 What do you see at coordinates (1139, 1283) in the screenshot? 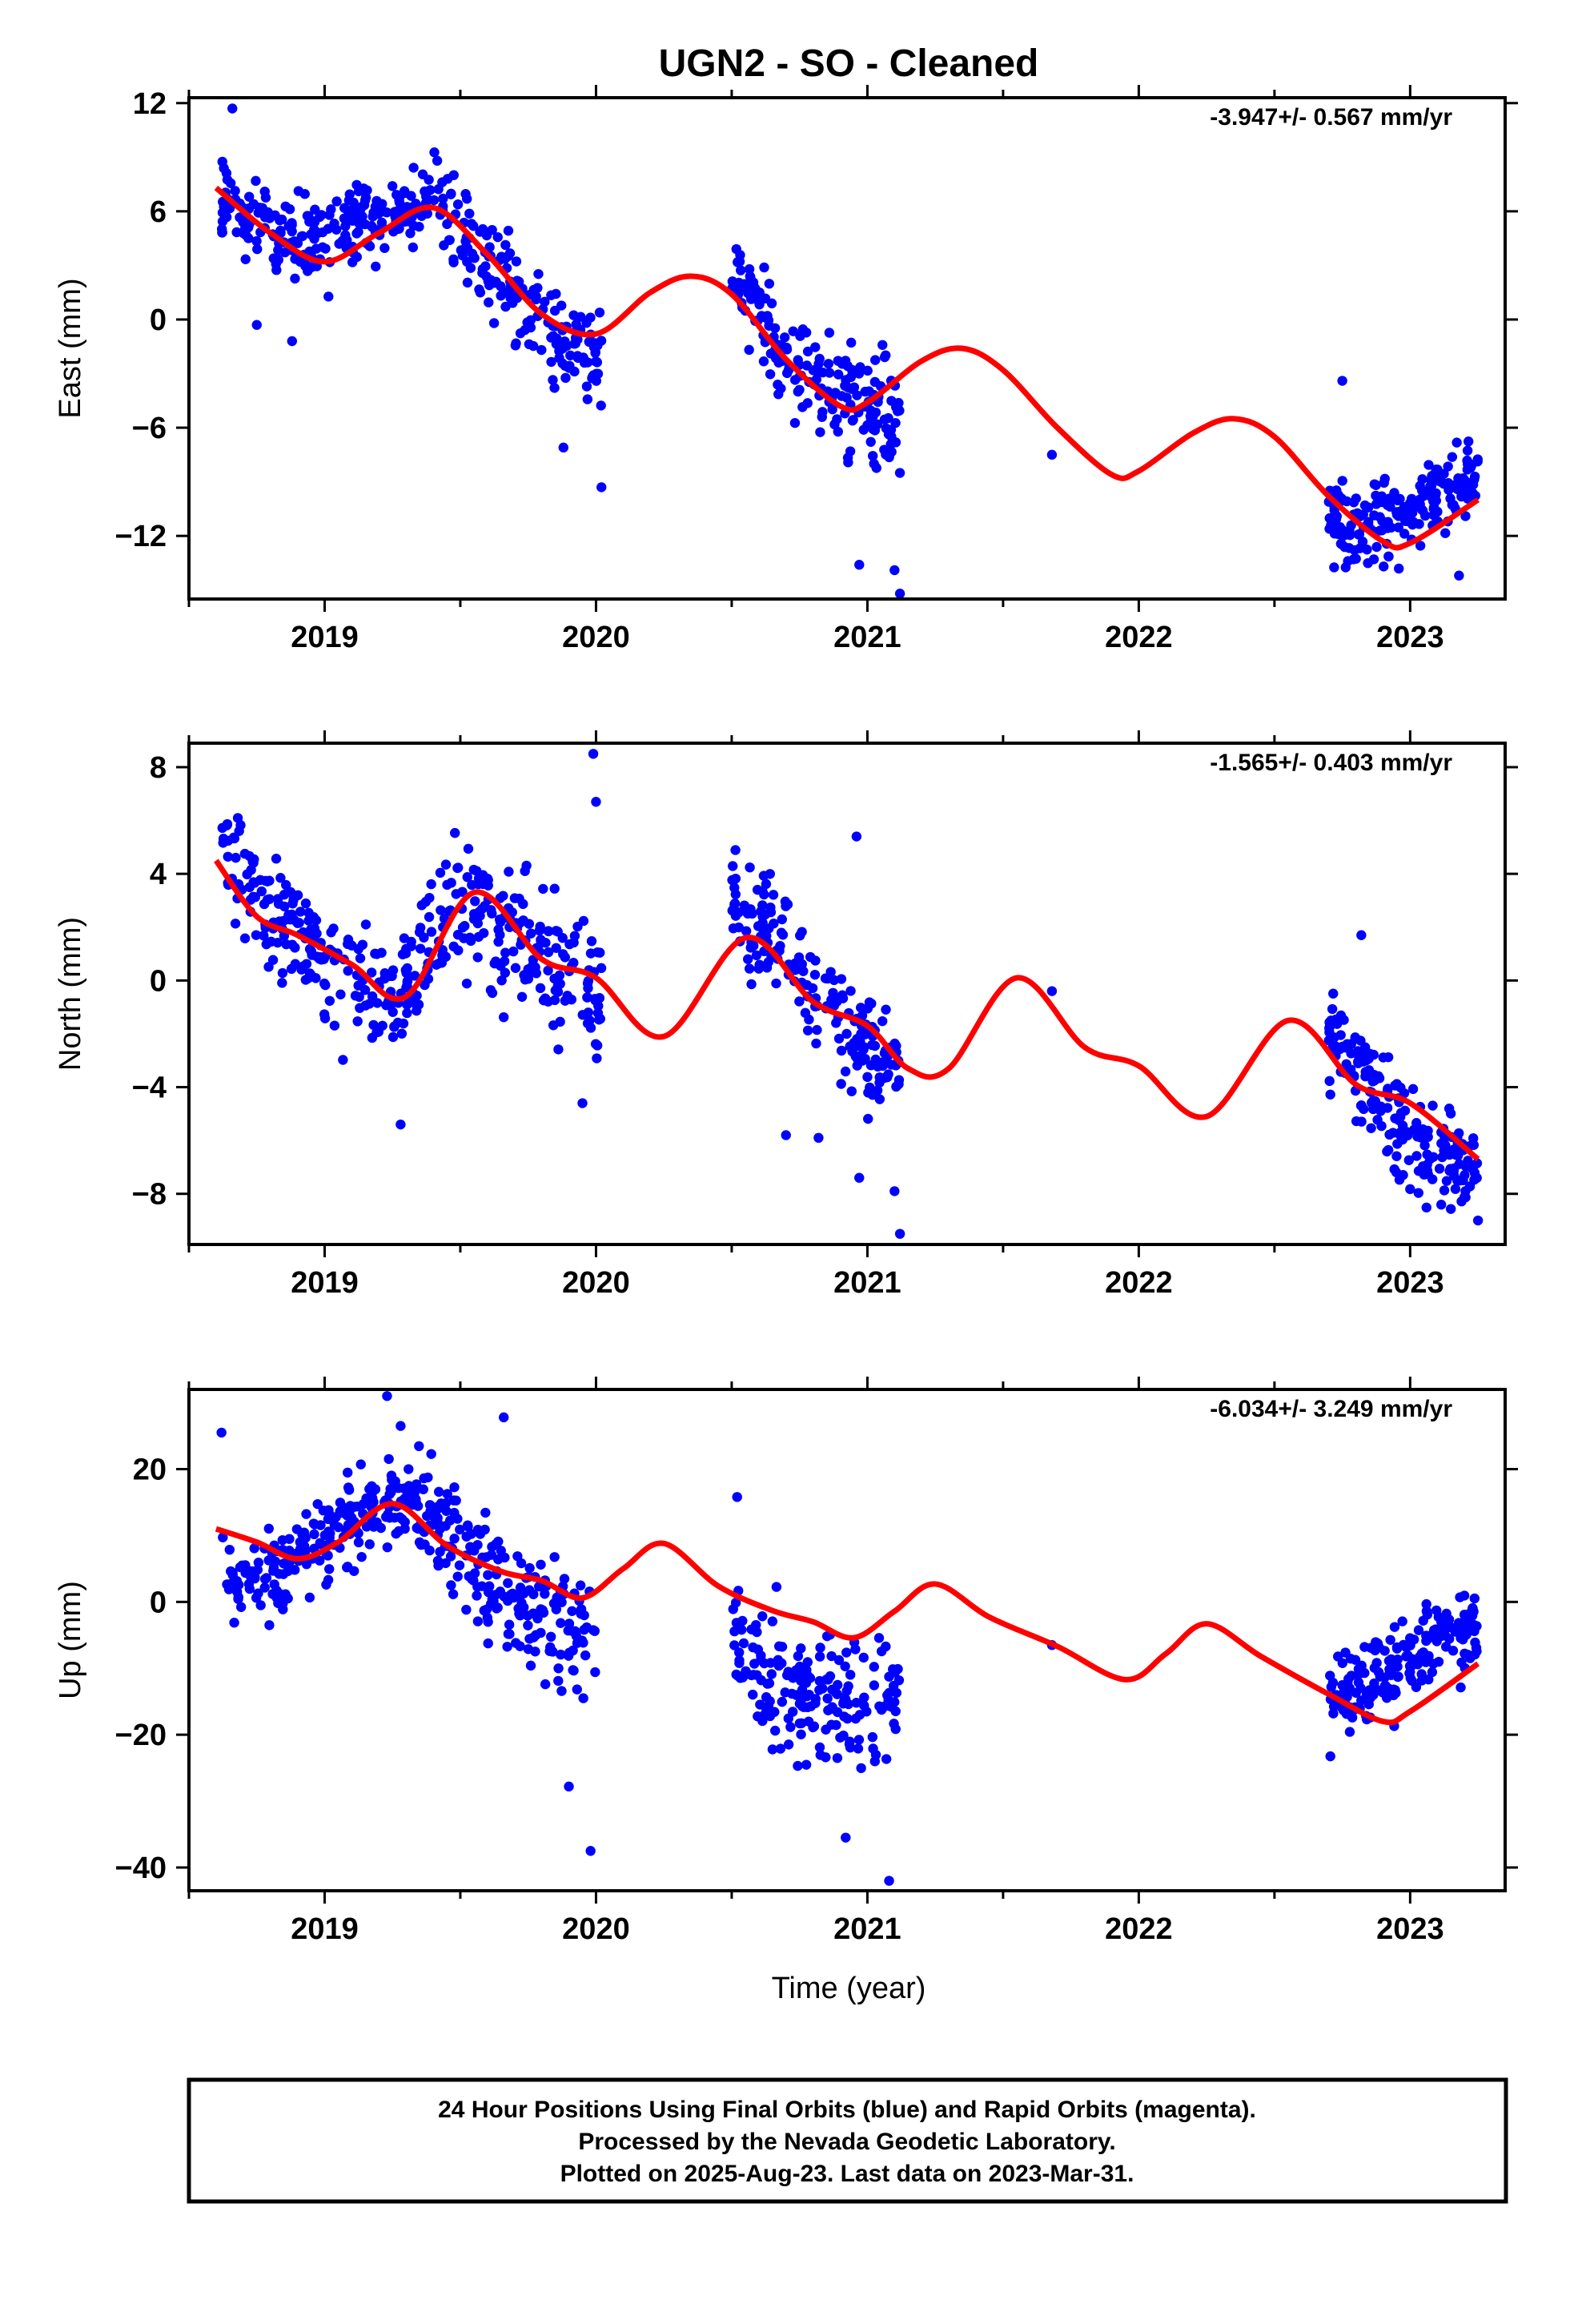
I see `x-tick-label: 2022` at bounding box center [1139, 1283].